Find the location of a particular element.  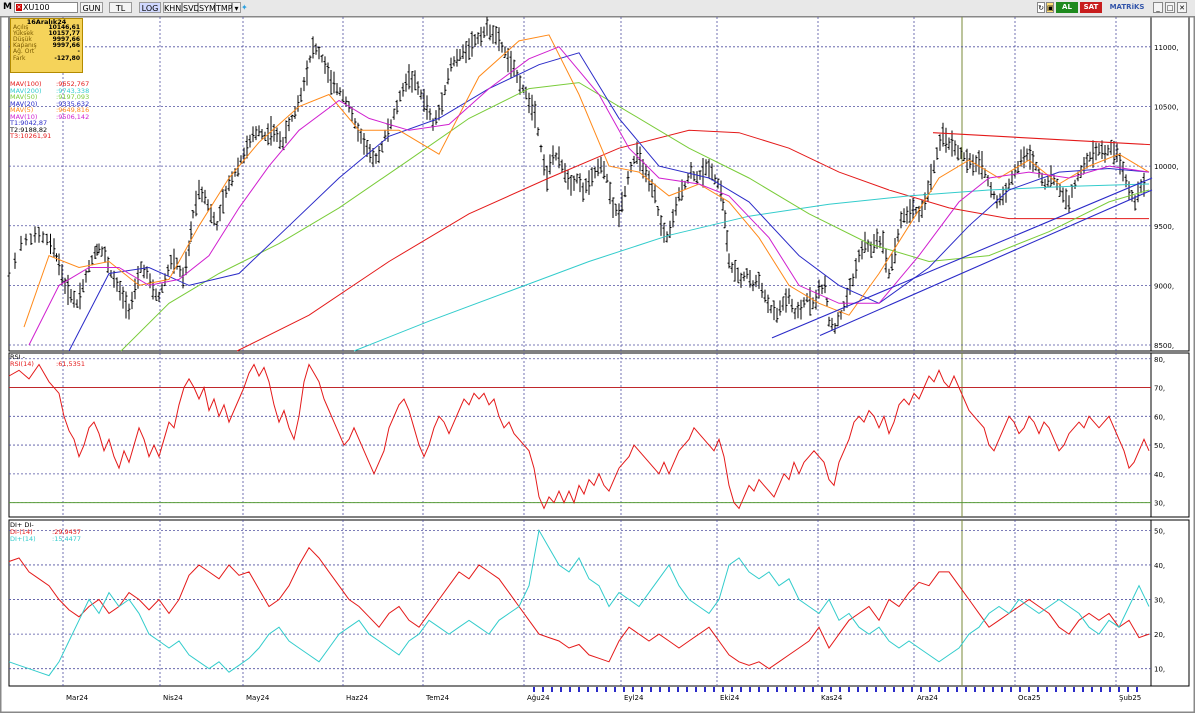

tmp-button: TMP is located at coordinates (224, 7).